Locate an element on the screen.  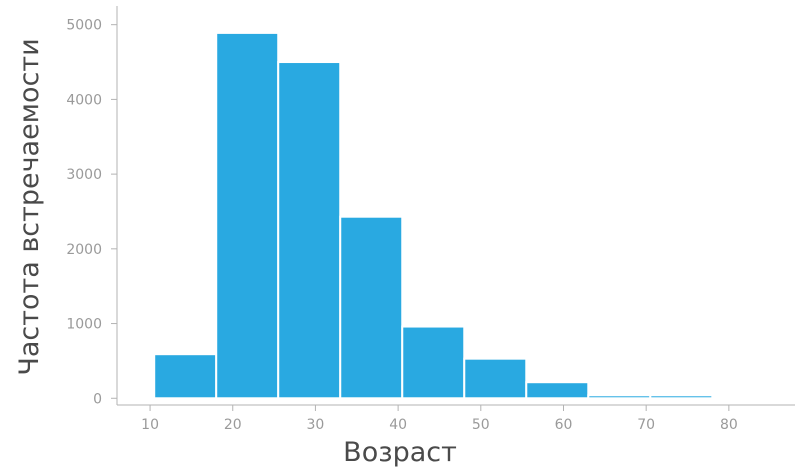
x-tick-label: 10 is located at coordinates (150, 425).